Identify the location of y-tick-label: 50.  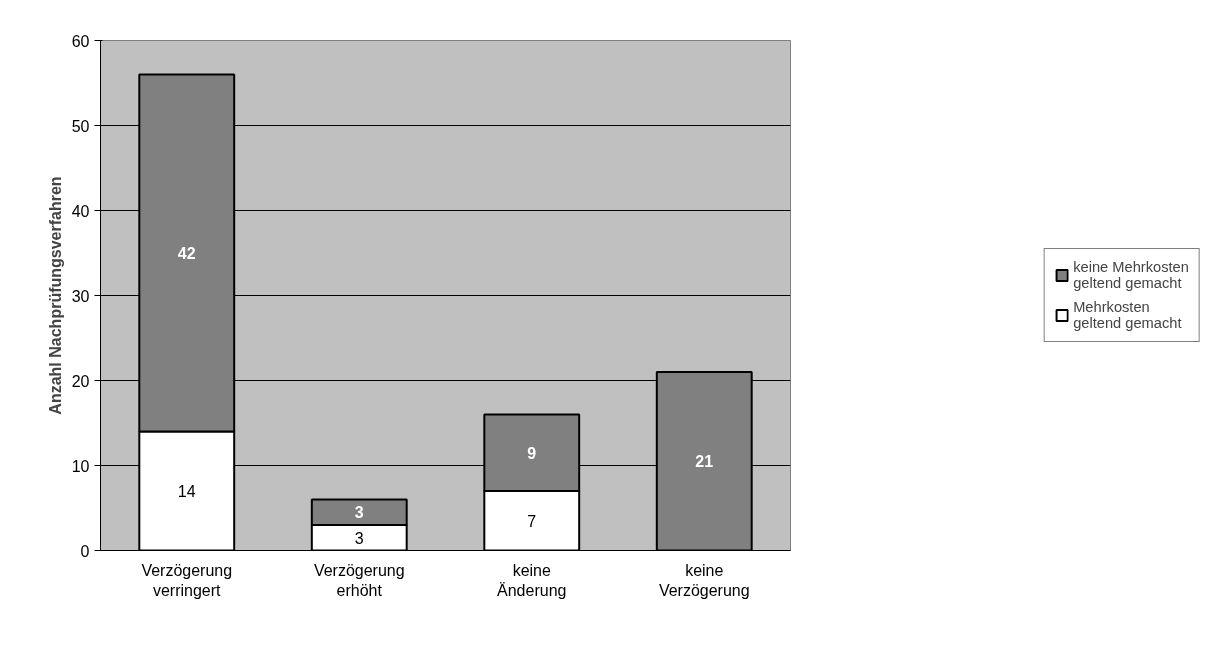
(80, 126).